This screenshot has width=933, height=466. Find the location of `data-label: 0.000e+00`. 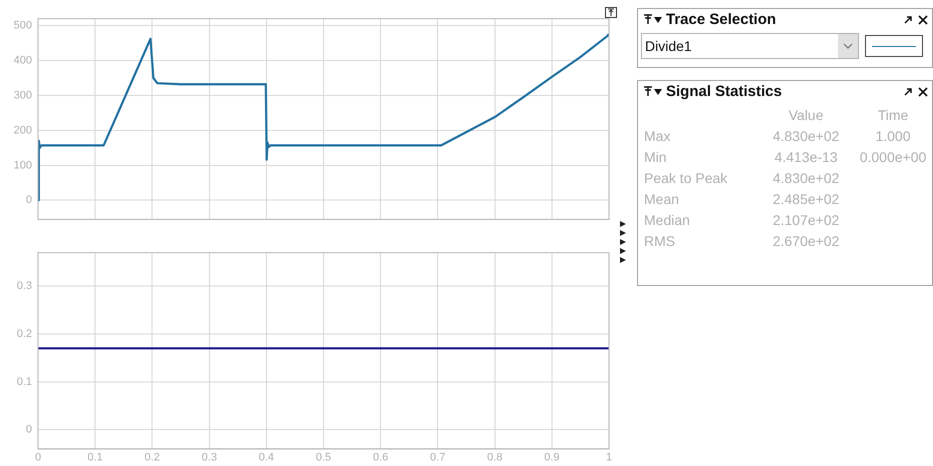

data-label: 0.000e+00 is located at coordinates (893, 157).